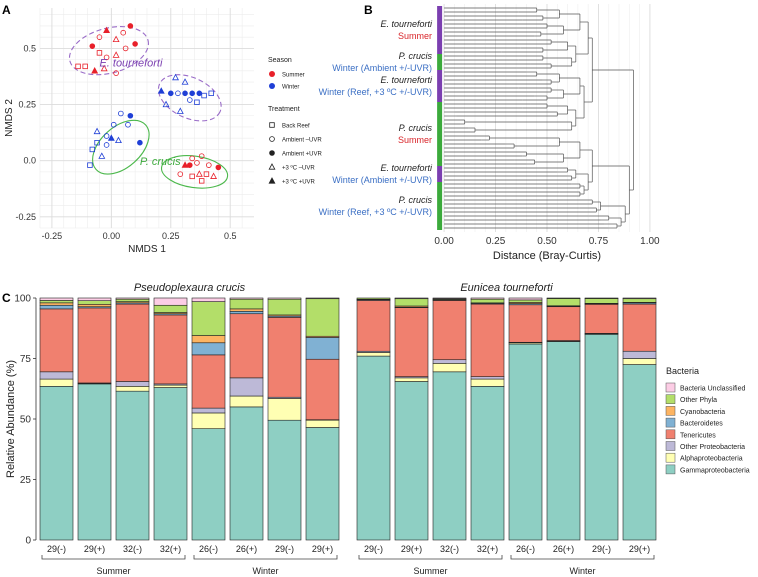 This screenshot has height=577, width=758. What do you see at coordinates (9, 118) in the screenshot?
I see `y-axis-title: NMDS 2` at bounding box center [9, 118].